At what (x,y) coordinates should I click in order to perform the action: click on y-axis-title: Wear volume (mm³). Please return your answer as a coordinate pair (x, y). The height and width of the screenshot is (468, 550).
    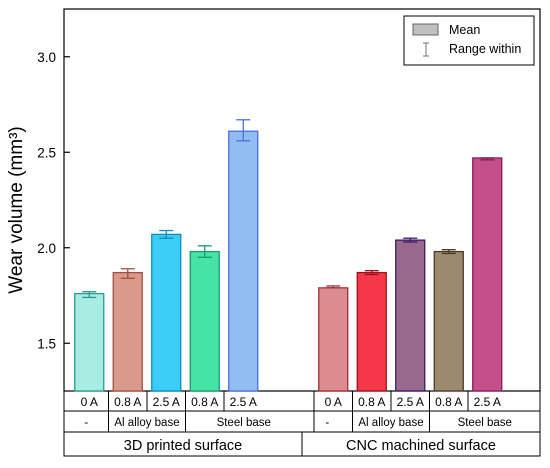
    Looking at the image, I should click on (16, 210).